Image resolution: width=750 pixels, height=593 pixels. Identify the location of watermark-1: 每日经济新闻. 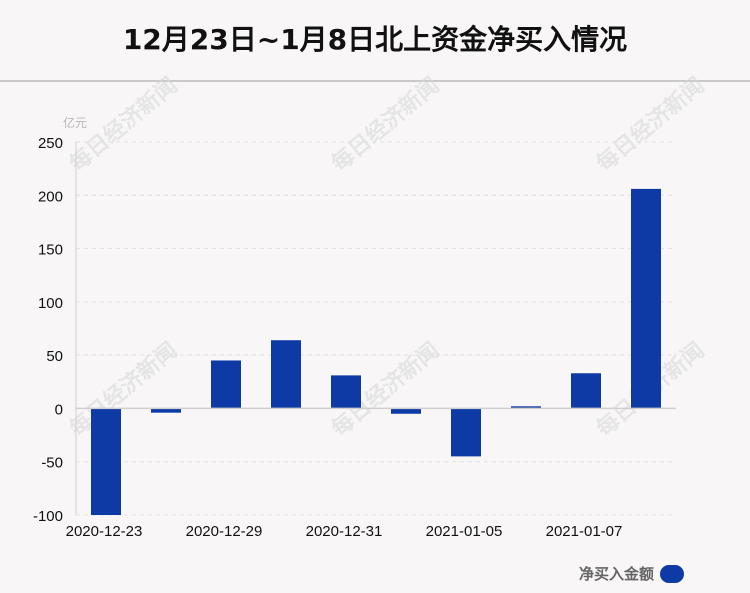
(386, 124).